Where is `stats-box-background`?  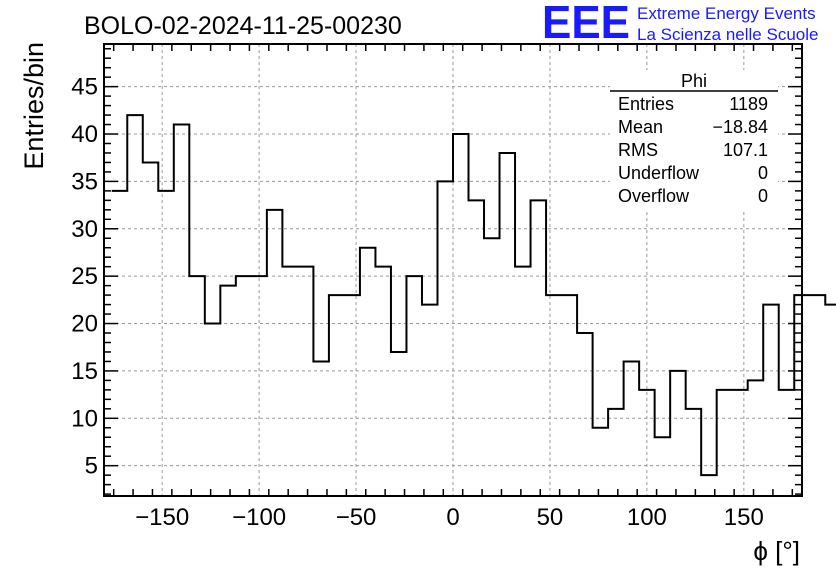 stats-box-background is located at coordinates (694, 140).